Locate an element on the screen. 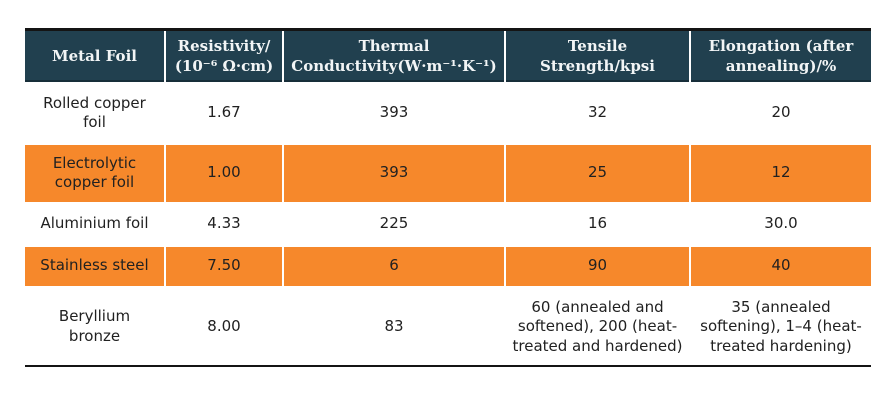 The height and width of the screenshot is (402, 896). cell-tensile-strength: 90 is located at coordinates (597, 267).